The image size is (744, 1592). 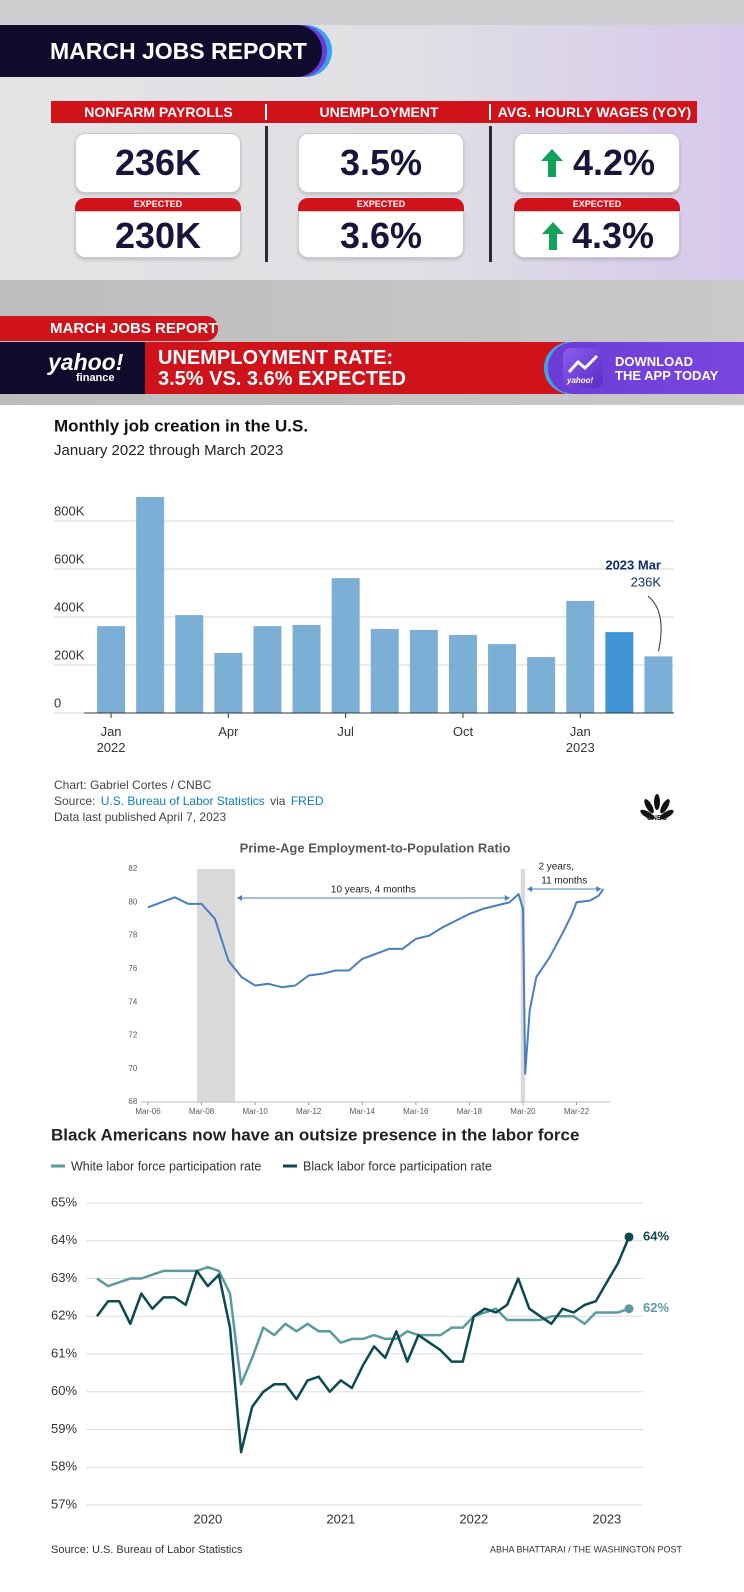 I want to click on cnbc-peacock, so click(x=657, y=807).